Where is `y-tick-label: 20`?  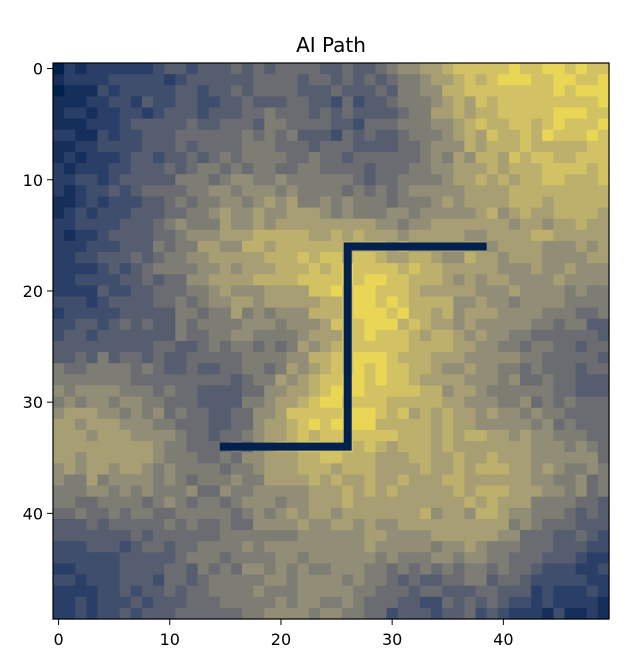 y-tick-label: 20 is located at coordinates (33, 291).